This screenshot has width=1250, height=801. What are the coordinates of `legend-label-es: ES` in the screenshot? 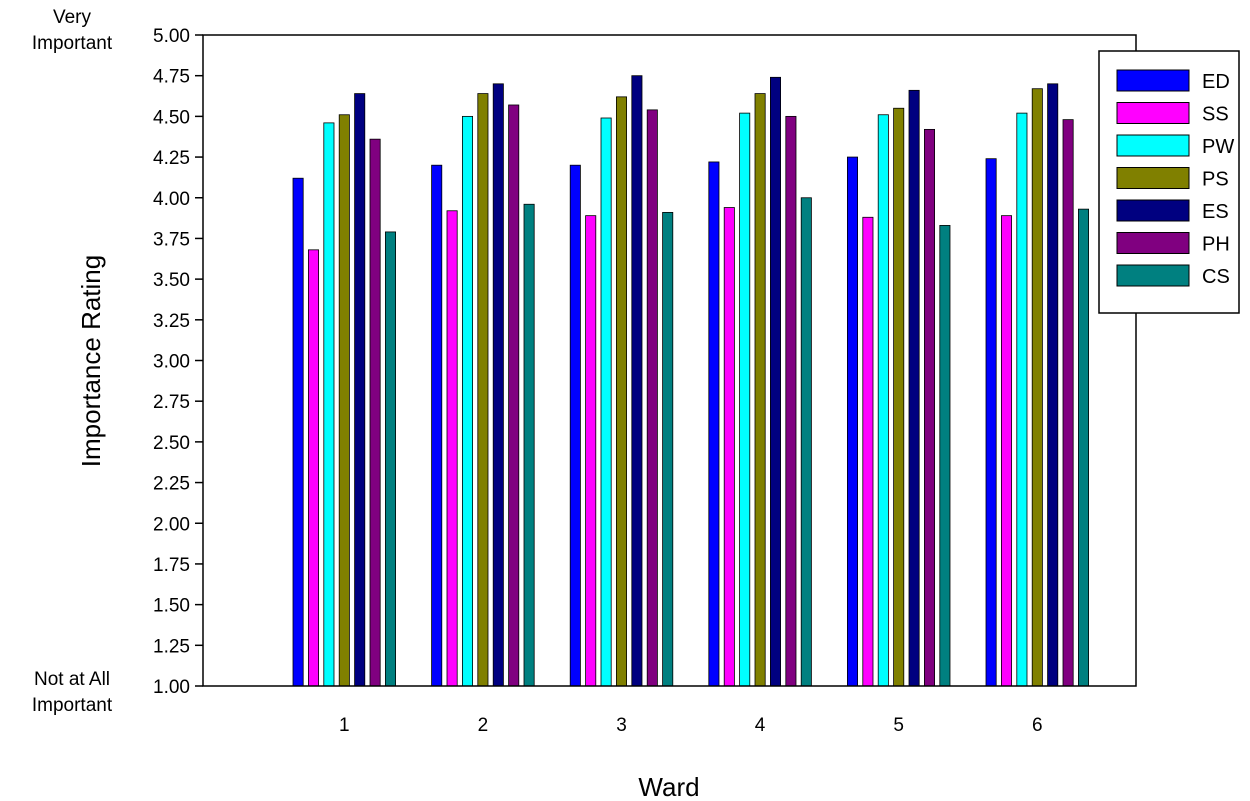 It's located at (1215, 212).